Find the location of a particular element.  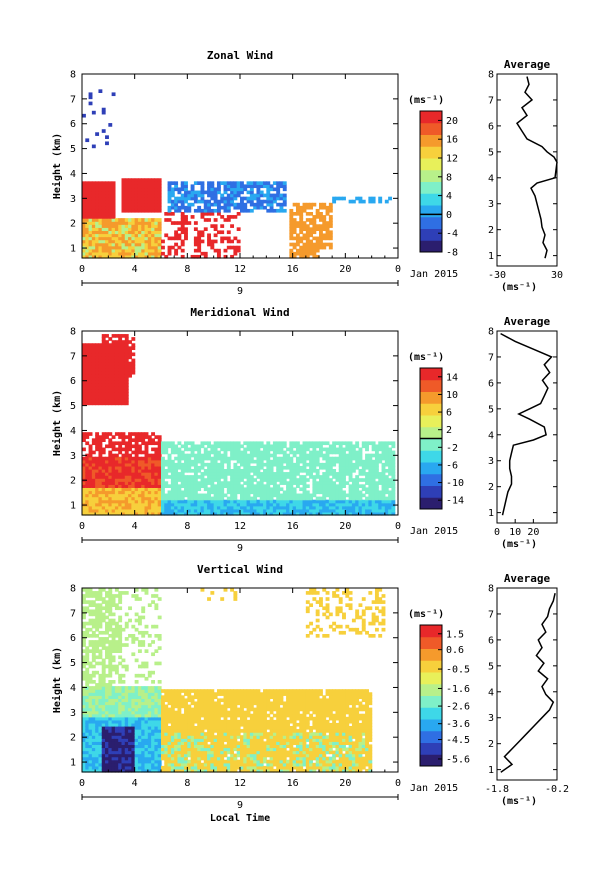

avg-y-tick-label: 3 is located at coordinates (491, 204).